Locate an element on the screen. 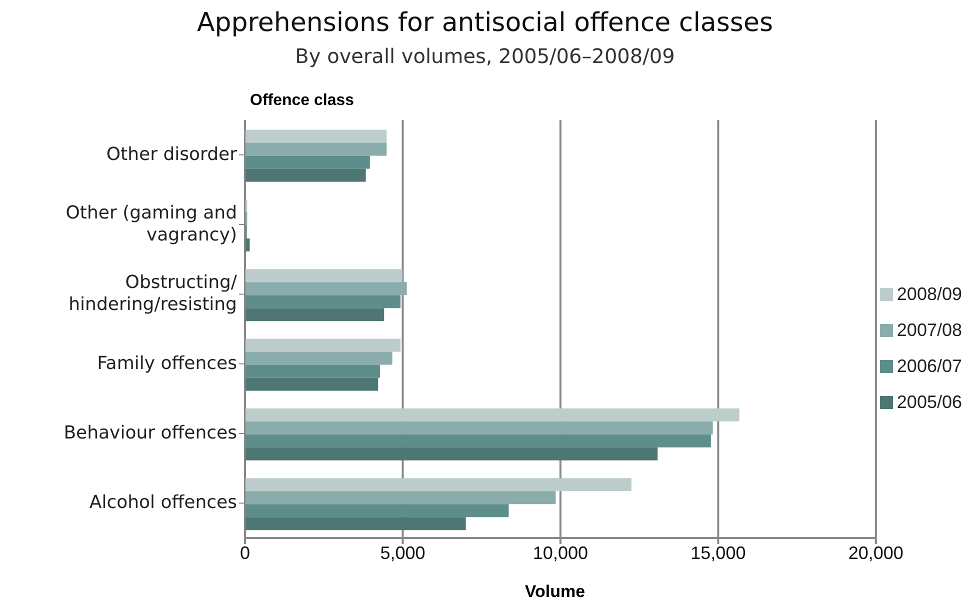 This screenshot has height=606, width=970. legend-label: 2008/09 is located at coordinates (929, 294).